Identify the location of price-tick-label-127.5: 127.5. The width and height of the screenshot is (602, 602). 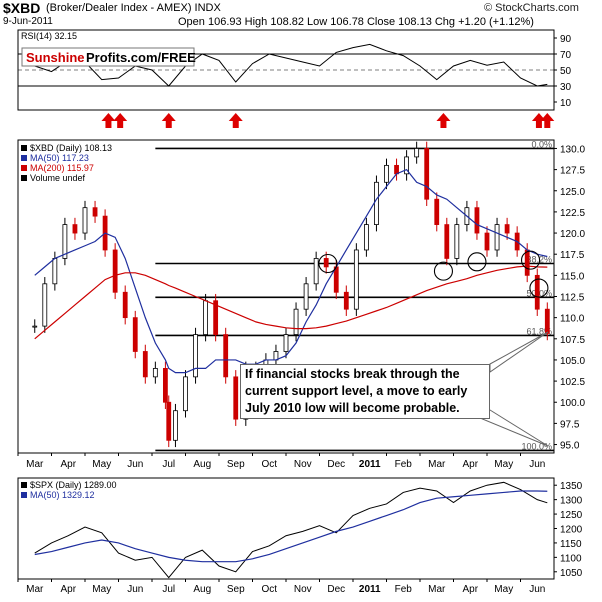
(572, 171).